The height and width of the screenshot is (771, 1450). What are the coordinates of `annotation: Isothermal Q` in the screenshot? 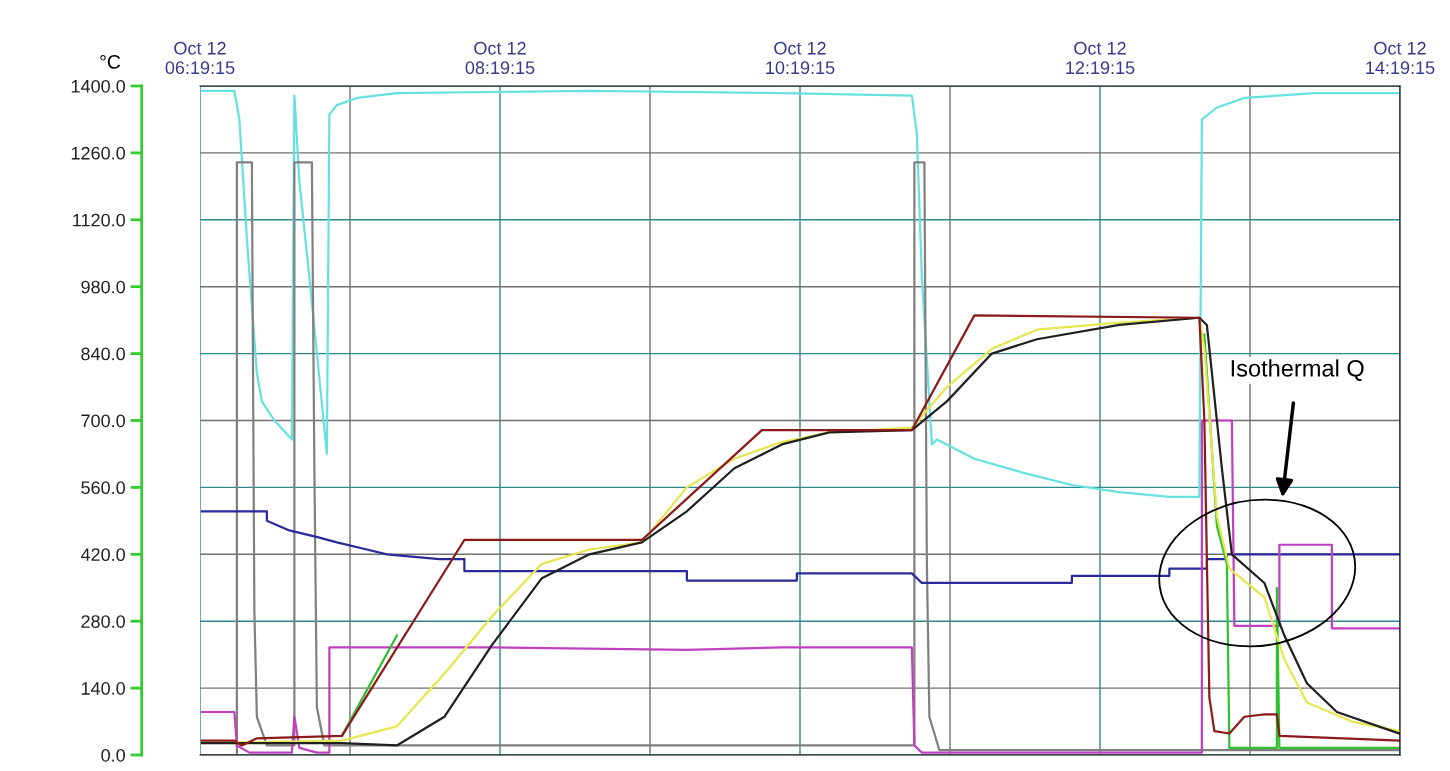 It's located at (1297, 370).